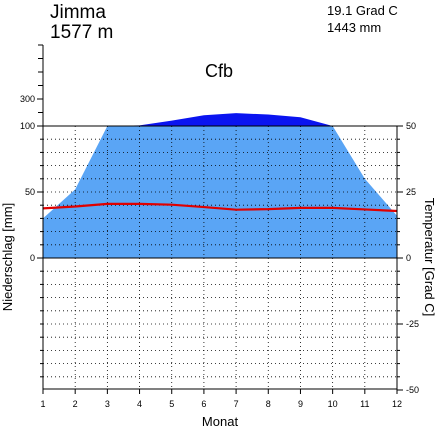  I want to click on x-tick-label: 7, so click(236, 404).